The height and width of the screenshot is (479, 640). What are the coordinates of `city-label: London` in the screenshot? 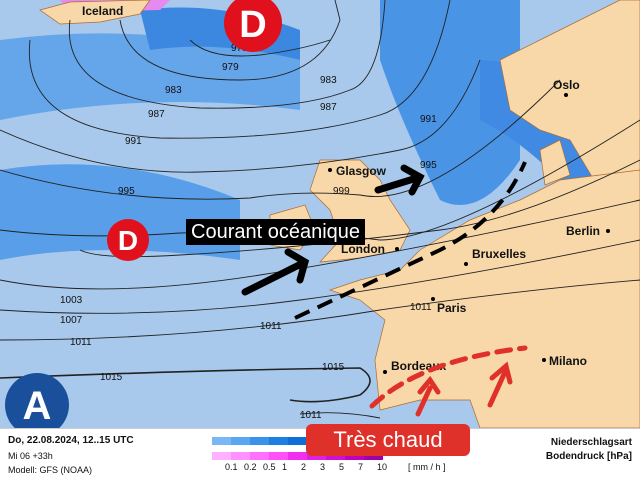 It's located at (363, 249).